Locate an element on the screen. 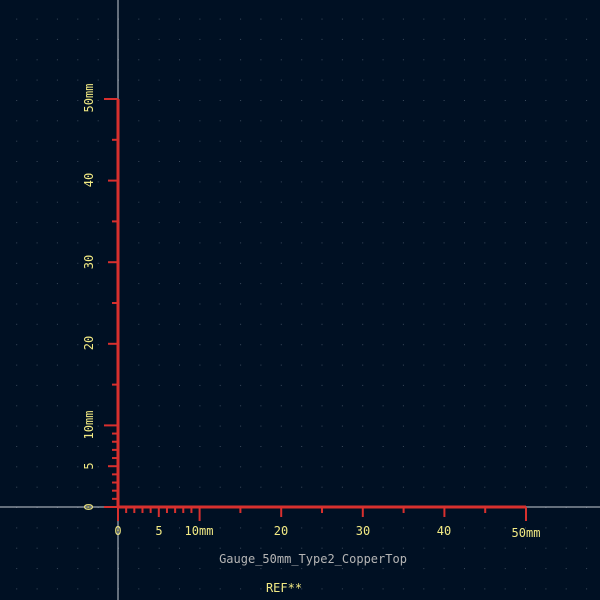  y-label-30: 30 is located at coordinates (89, 262).